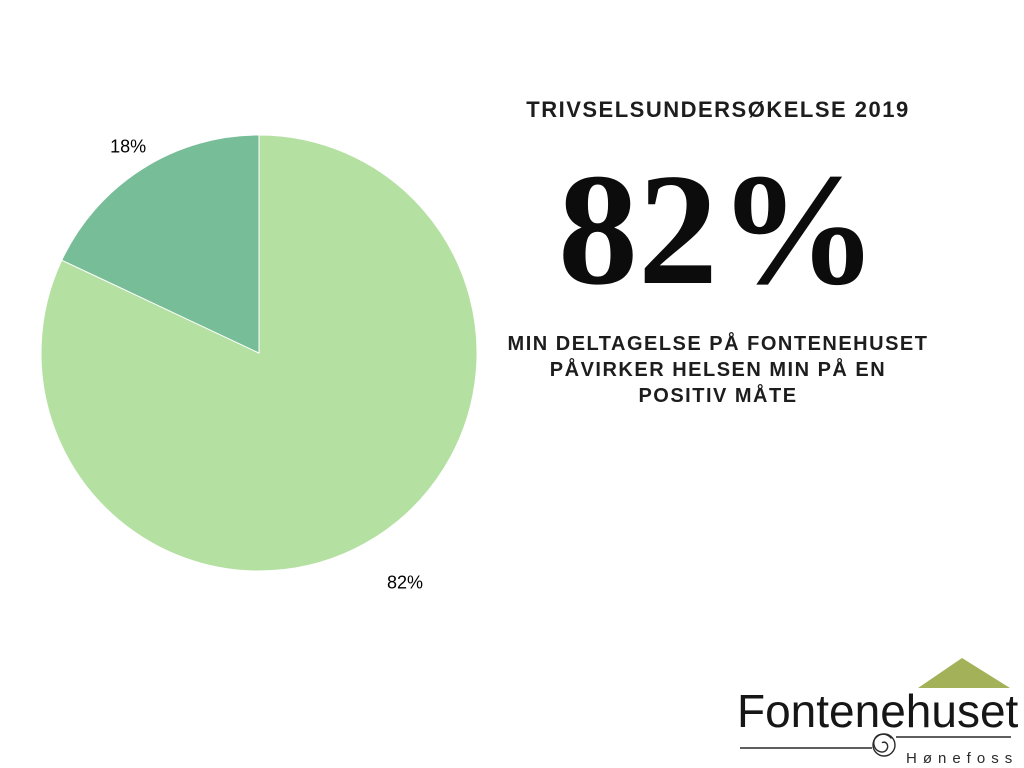  I want to click on logo-name: Fontenehuset, so click(878, 711).